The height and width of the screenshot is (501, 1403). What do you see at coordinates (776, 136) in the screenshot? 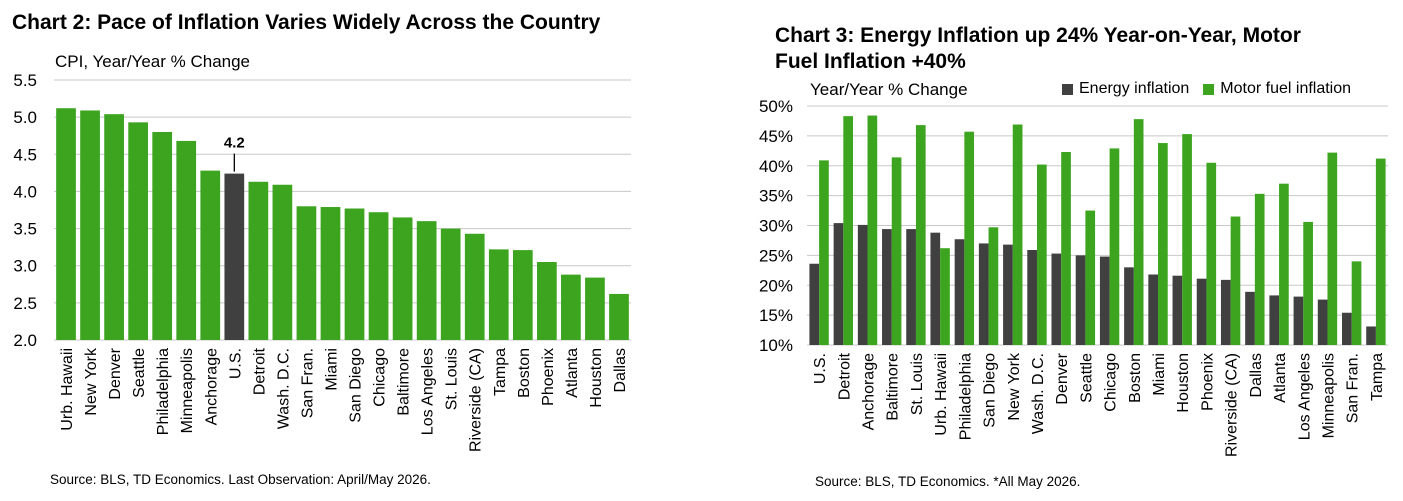
I see `y-tick-label: 45%` at bounding box center [776, 136].